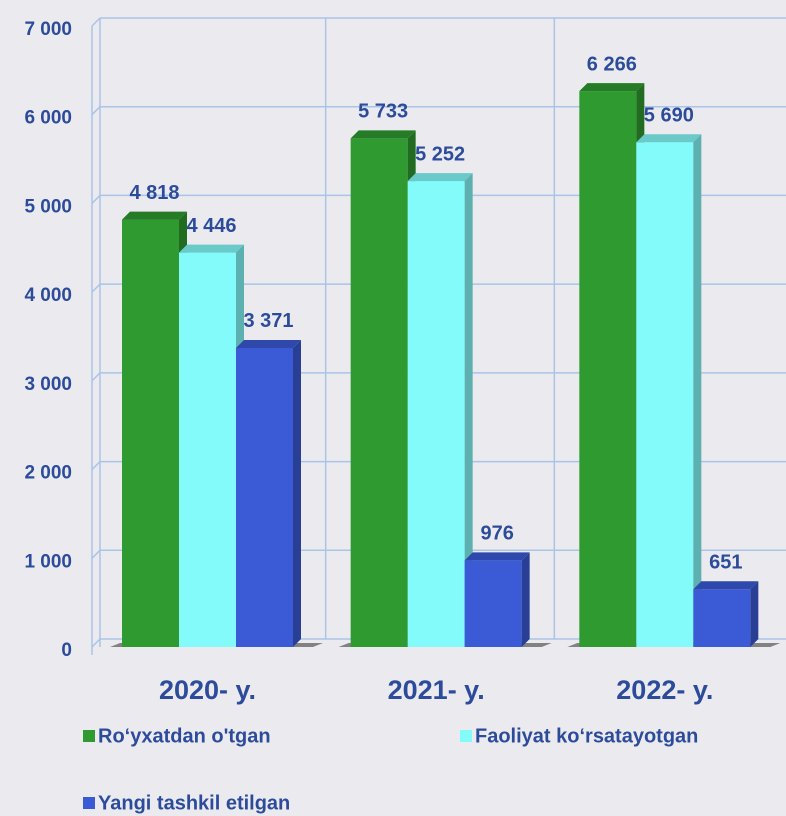 Image resolution: width=786 pixels, height=816 pixels. What do you see at coordinates (207, 690) in the screenshot?
I see `x-tick-label: 2020- y.` at bounding box center [207, 690].